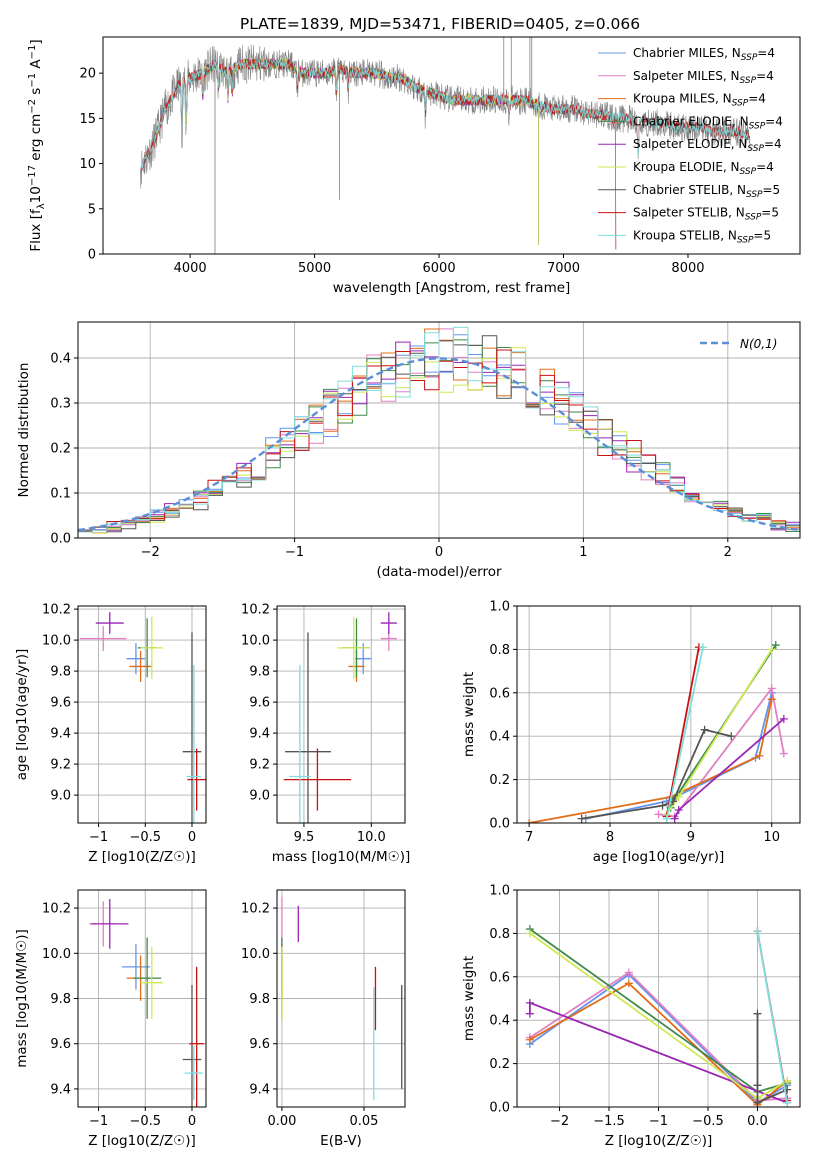  Describe the element at coordinates (24, 430) in the screenshot. I see `y-axis-label: Normed distribution` at that location.